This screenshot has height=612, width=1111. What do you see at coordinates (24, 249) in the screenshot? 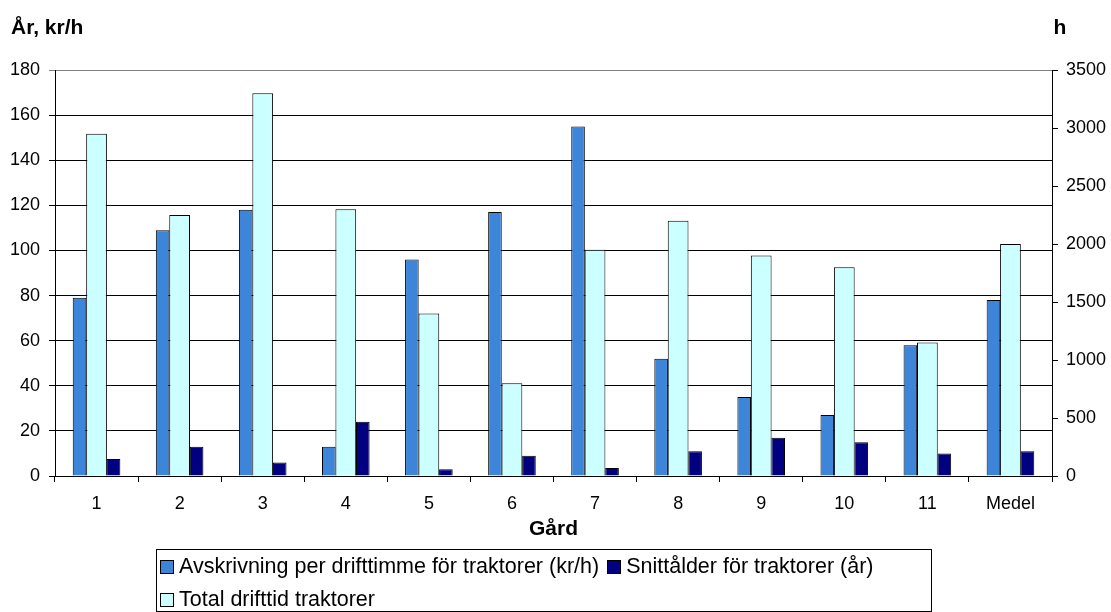
I see `y-tick-label: 100` at bounding box center [24, 249].